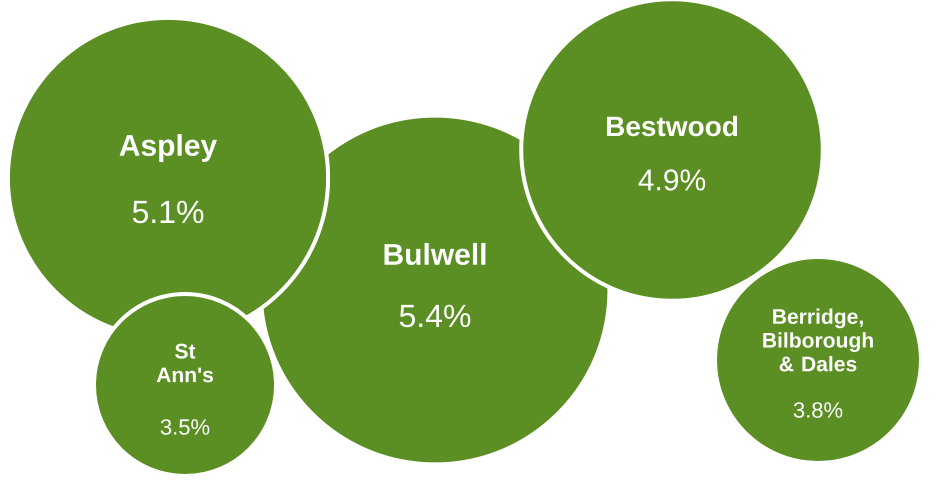 The width and height of the screenshot is (939, 483). Describe the element at coordinates (435, 254) in the screenshot. I see `category-label: Bulwell` at that location.